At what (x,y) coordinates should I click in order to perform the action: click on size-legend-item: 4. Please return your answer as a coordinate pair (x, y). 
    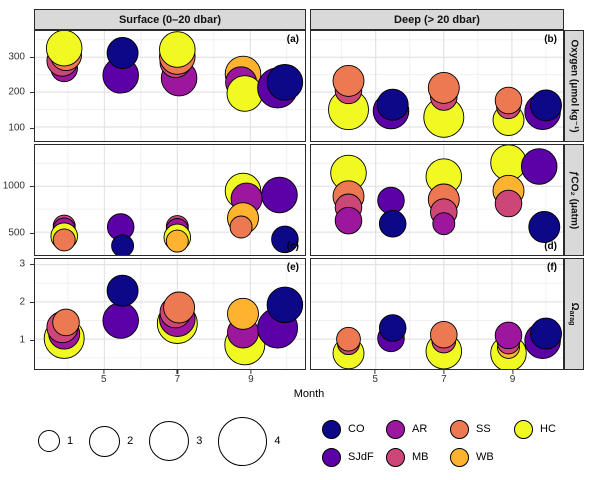
    Looking at the image, I should click on (249, 441).